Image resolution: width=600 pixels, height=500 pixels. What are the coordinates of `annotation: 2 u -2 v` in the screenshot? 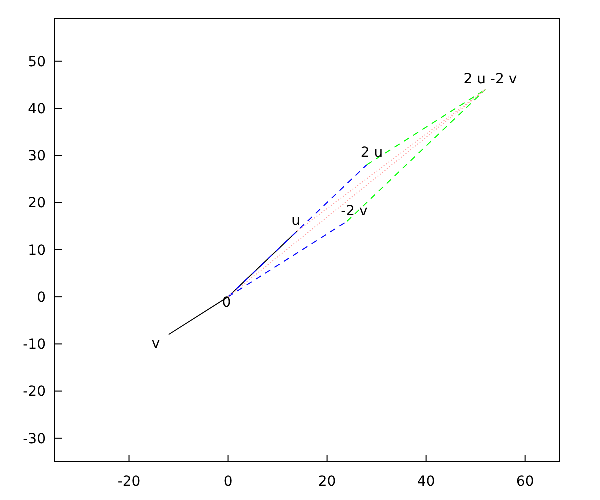 It's located at (491, 80).